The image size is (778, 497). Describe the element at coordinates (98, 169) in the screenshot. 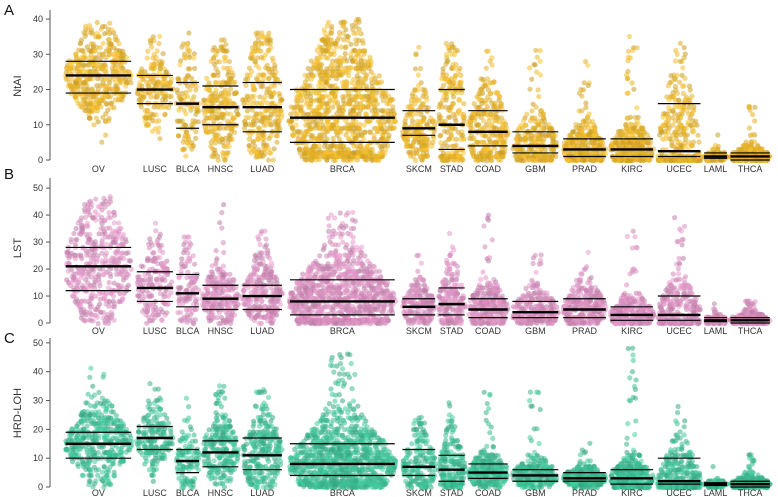

I see `category-label: OV` at that location.